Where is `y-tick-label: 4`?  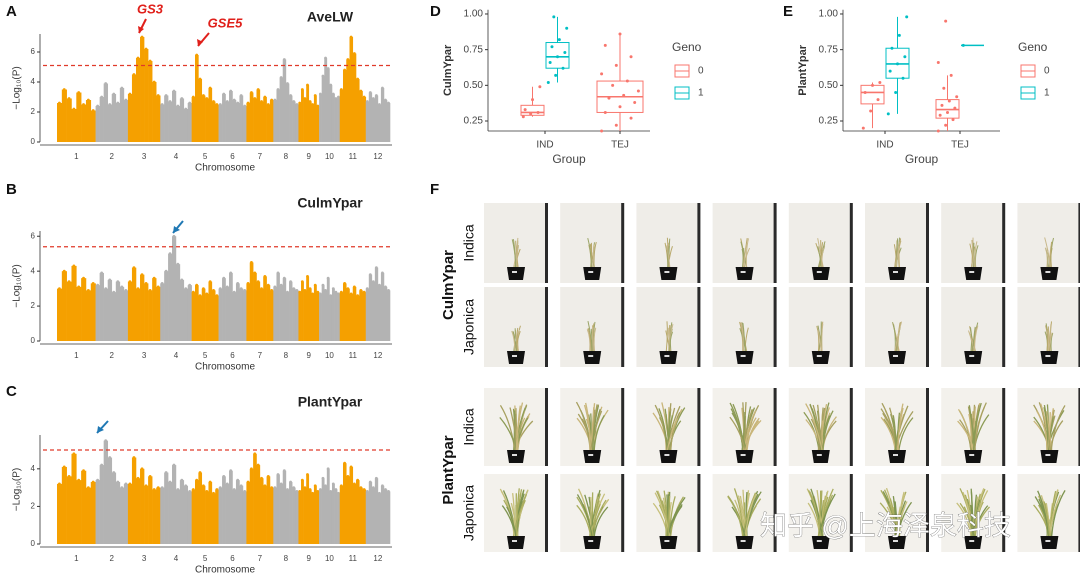
y-tick-label: 4 is located at coordinates (33, 270).